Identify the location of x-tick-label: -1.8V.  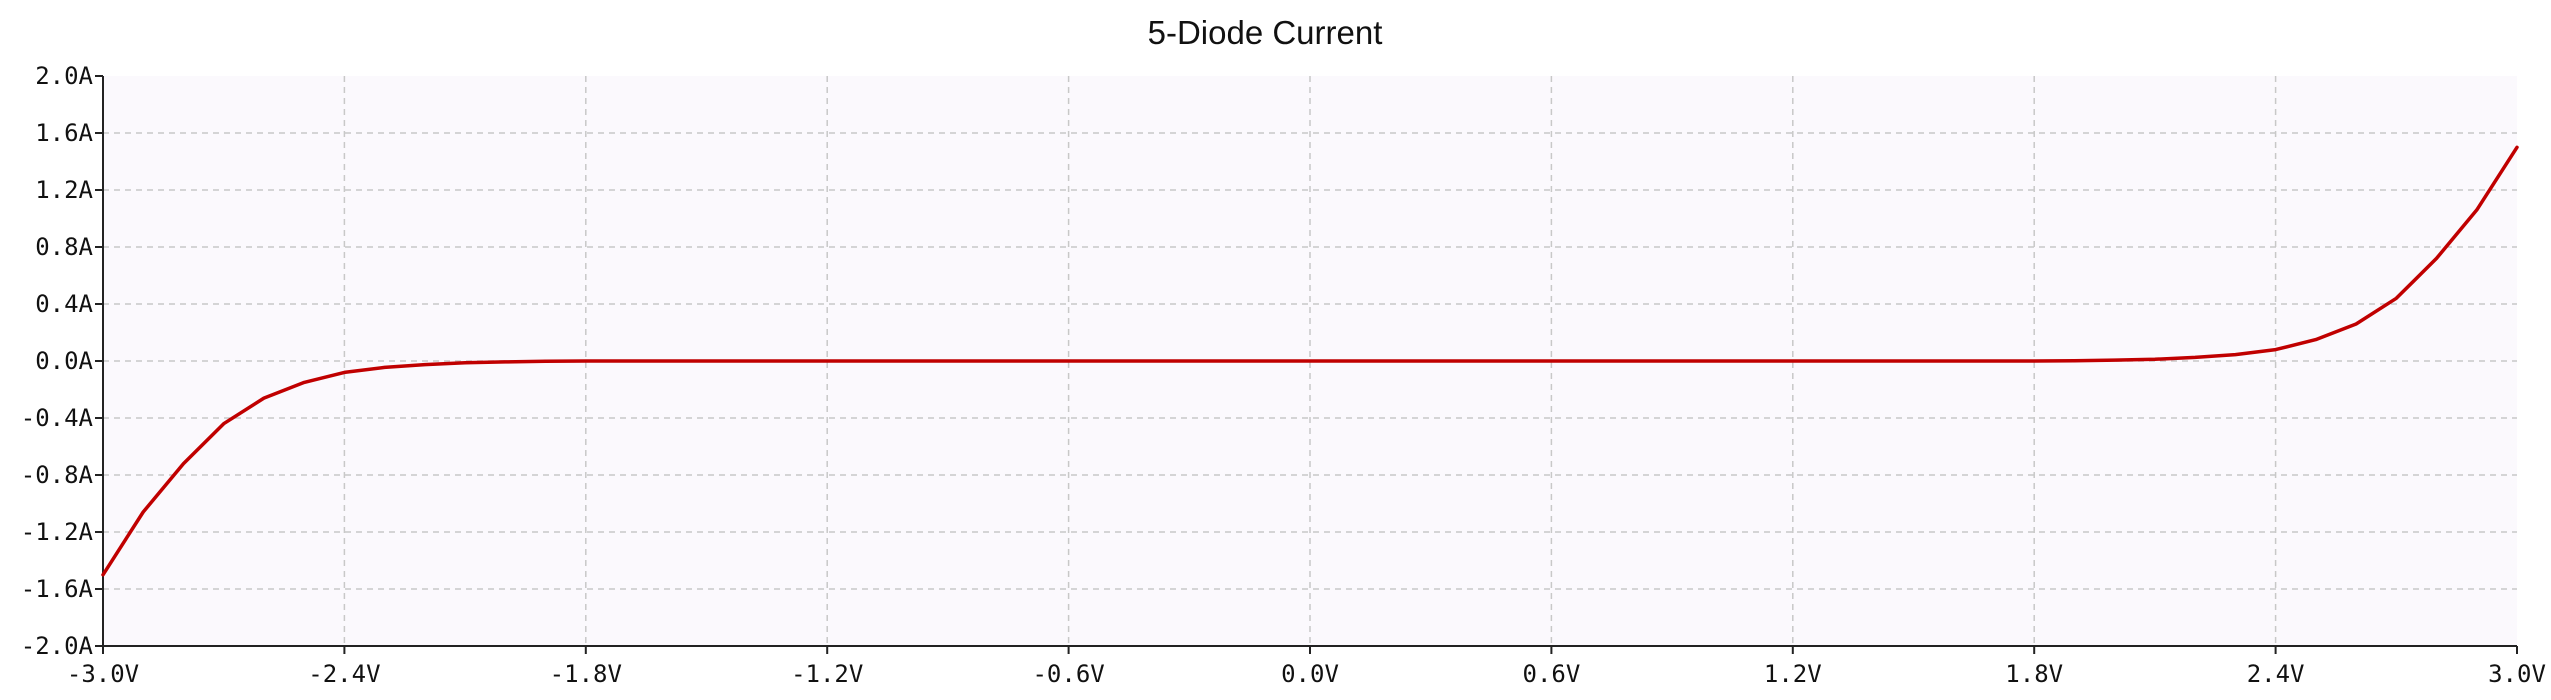
(586, 674).